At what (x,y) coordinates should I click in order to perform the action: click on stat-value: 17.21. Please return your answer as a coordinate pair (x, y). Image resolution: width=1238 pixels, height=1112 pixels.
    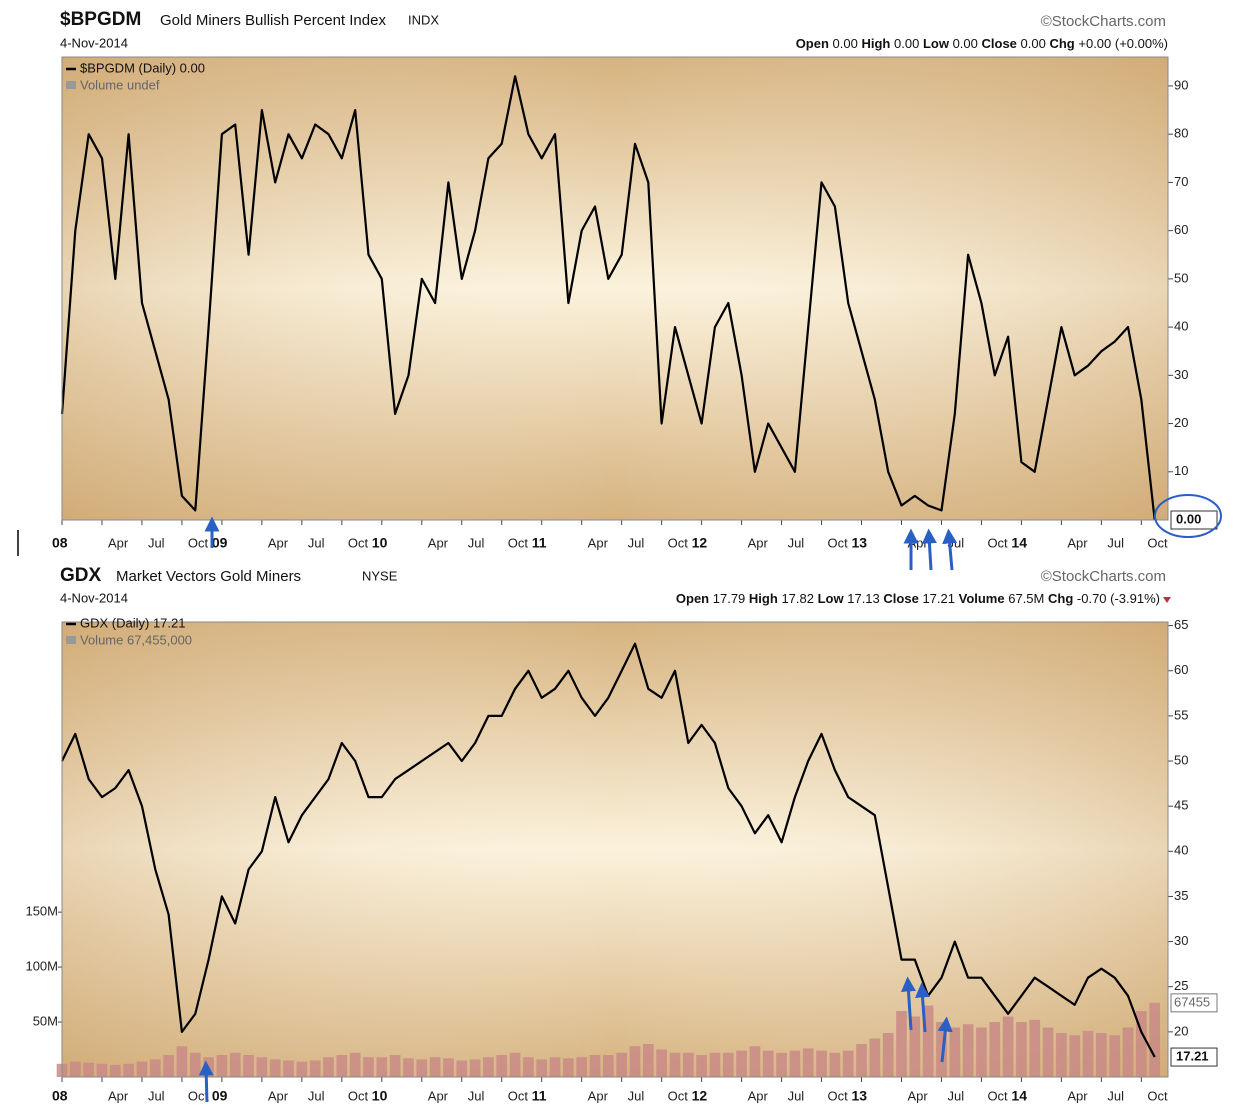
    Looking at the image, I should click on (938, 598).